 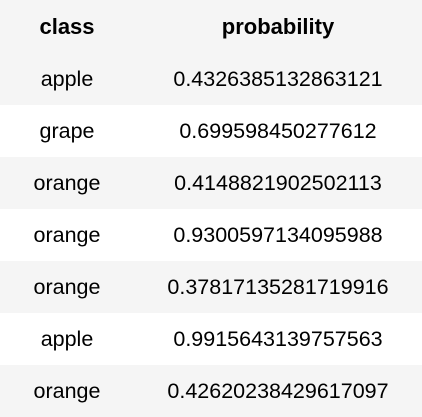 I want to click on table-row: apple 0.4326385132863121, so click(x=211, y=79).